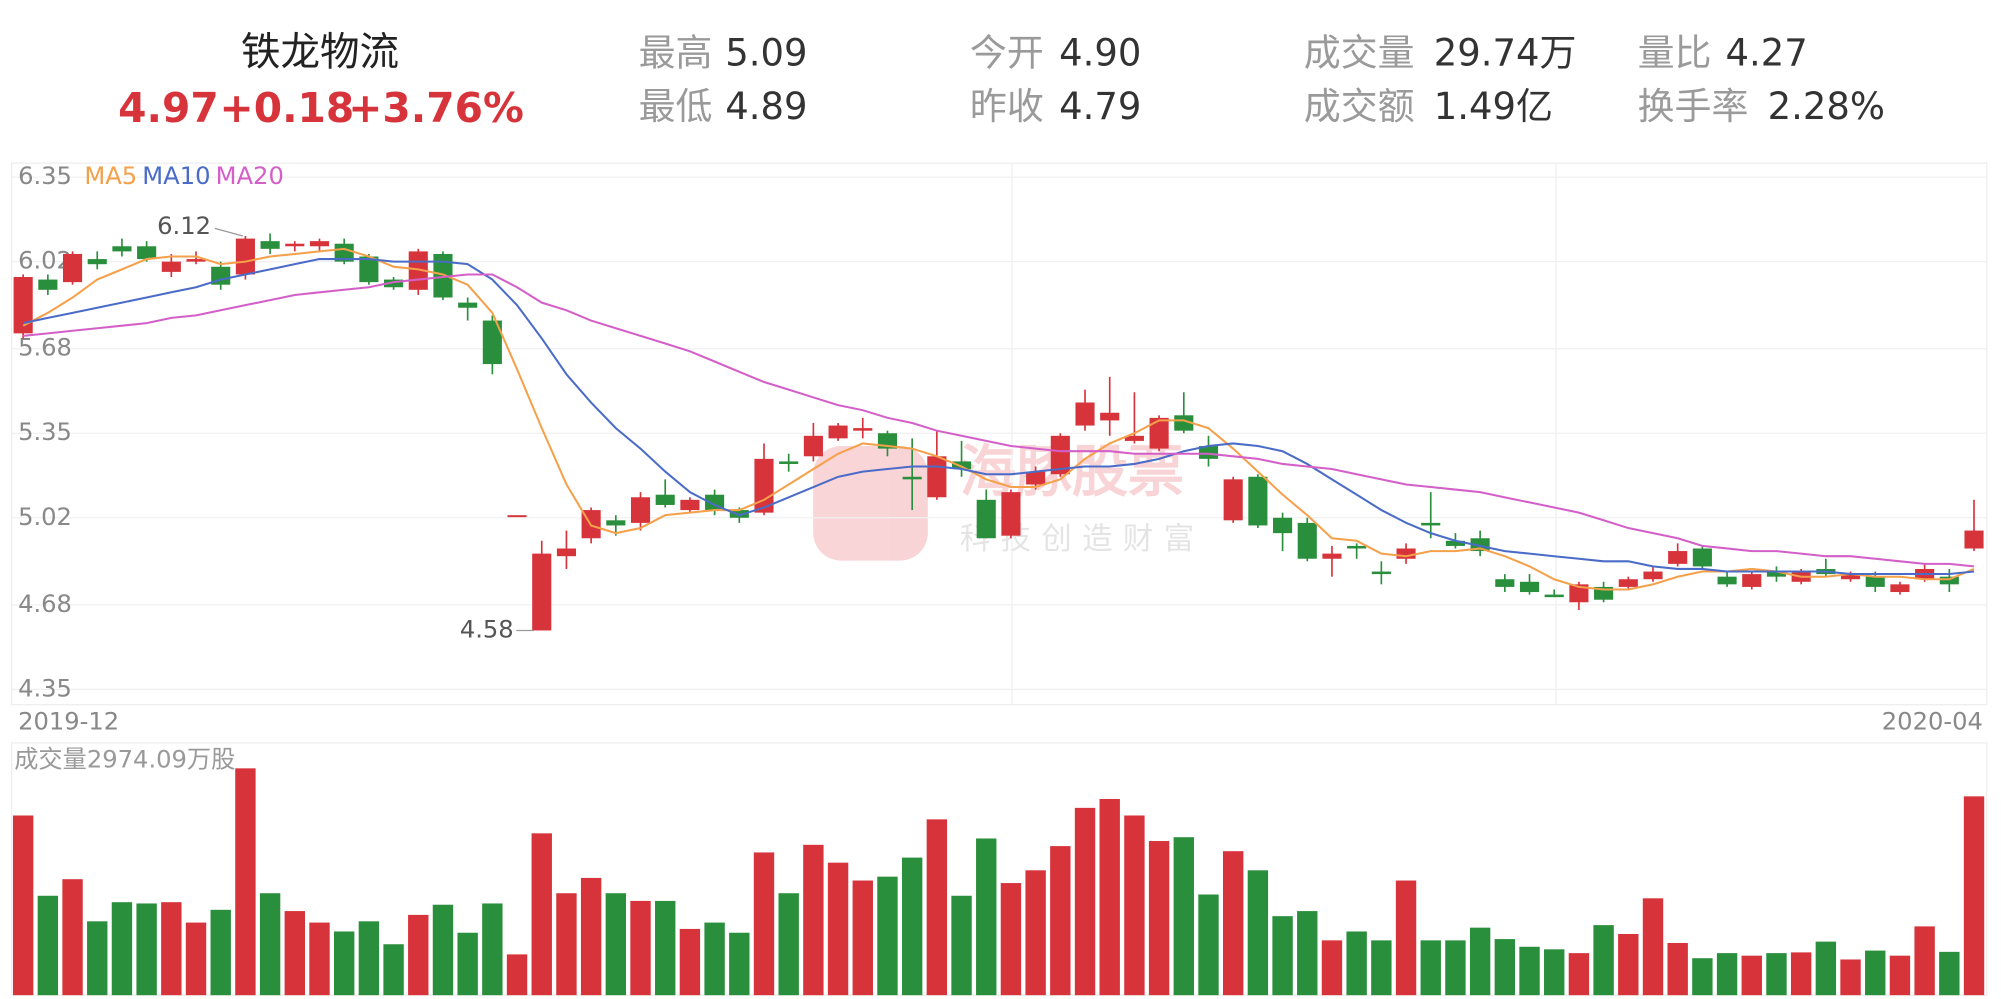 Image resolution: width=2001 pixels, height=999 pixels. I want to click on y-tick-label: 6.35, so click(45, 176).